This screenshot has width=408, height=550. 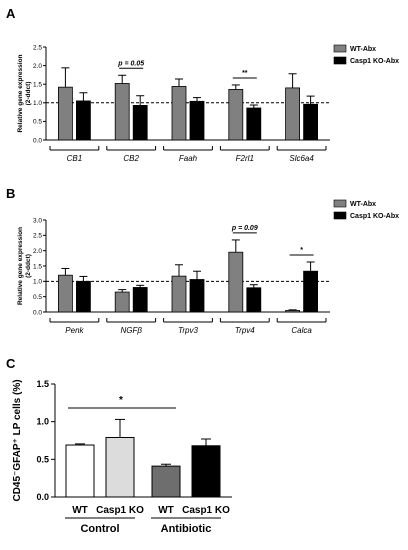 What do you see at coordinates (10, 193) in the screenshot?
I see `panel-letter-b: B` at bounding box center [10, 193].